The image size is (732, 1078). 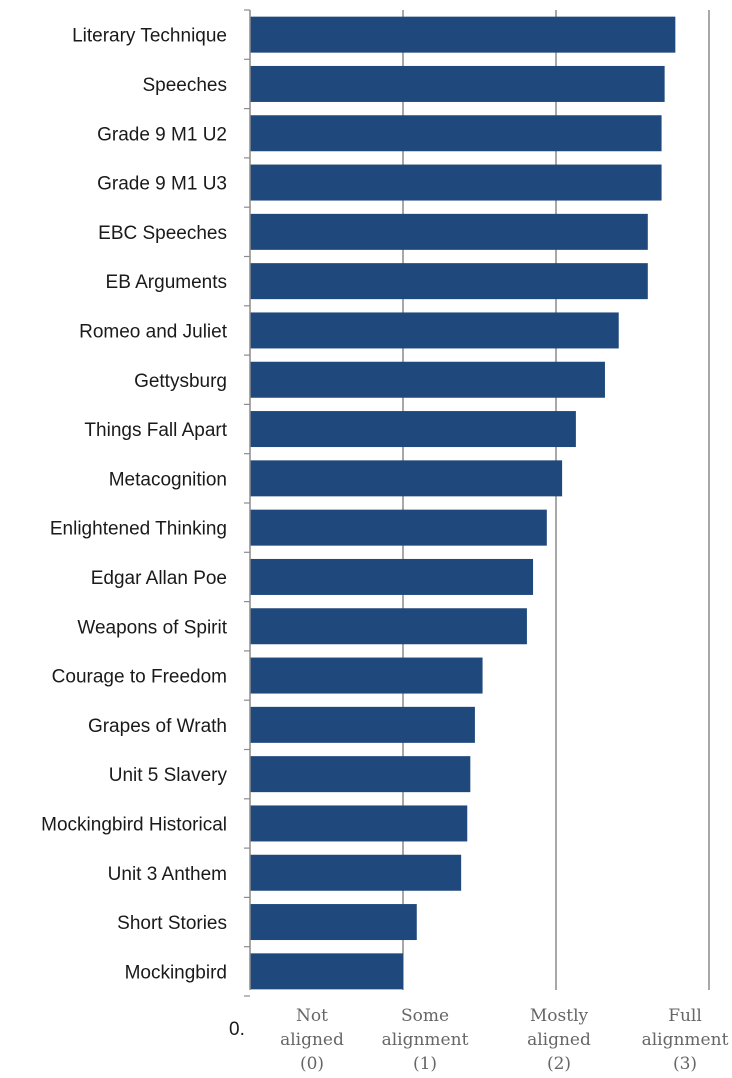 I want to click on category-label: Grade 9 M1 U3, so click(x=162, y=184).